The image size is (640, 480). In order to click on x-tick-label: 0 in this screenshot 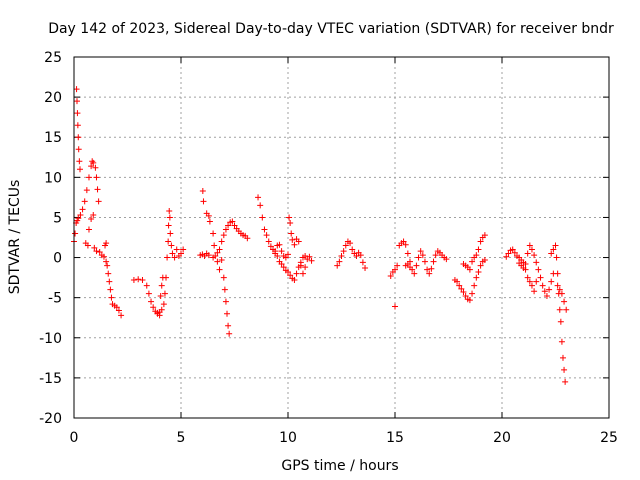, I will do `click(74, 438)`.